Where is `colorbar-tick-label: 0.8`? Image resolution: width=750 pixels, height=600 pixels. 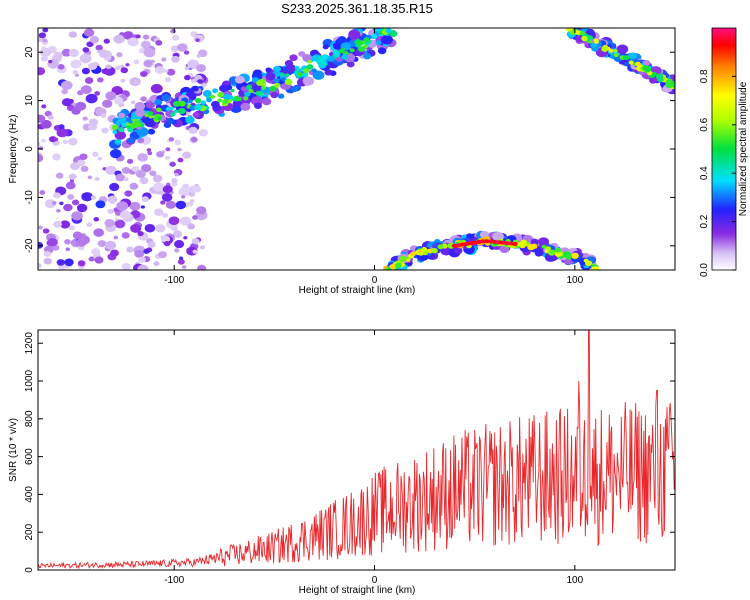 colorbar-tick-label: 0.8 is located at coordinates (704, 76).